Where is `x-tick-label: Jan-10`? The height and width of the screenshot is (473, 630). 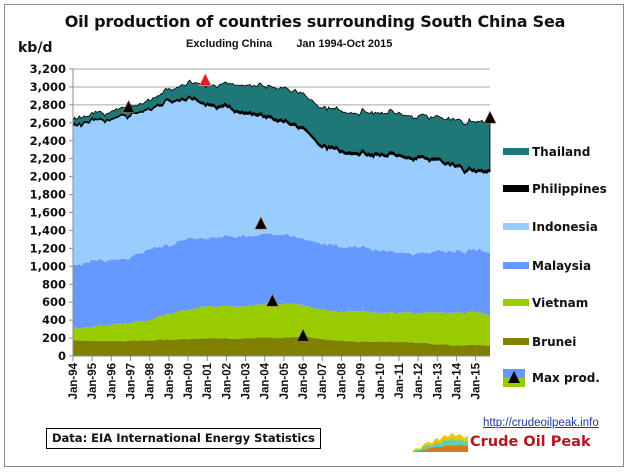
x-tick-label: Jan-10 is located at coordinates (381, 381).